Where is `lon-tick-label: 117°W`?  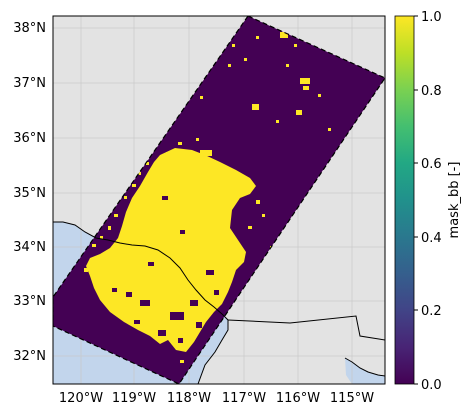
lon-tick-label: 117°W is located at coordinates (244, 398).